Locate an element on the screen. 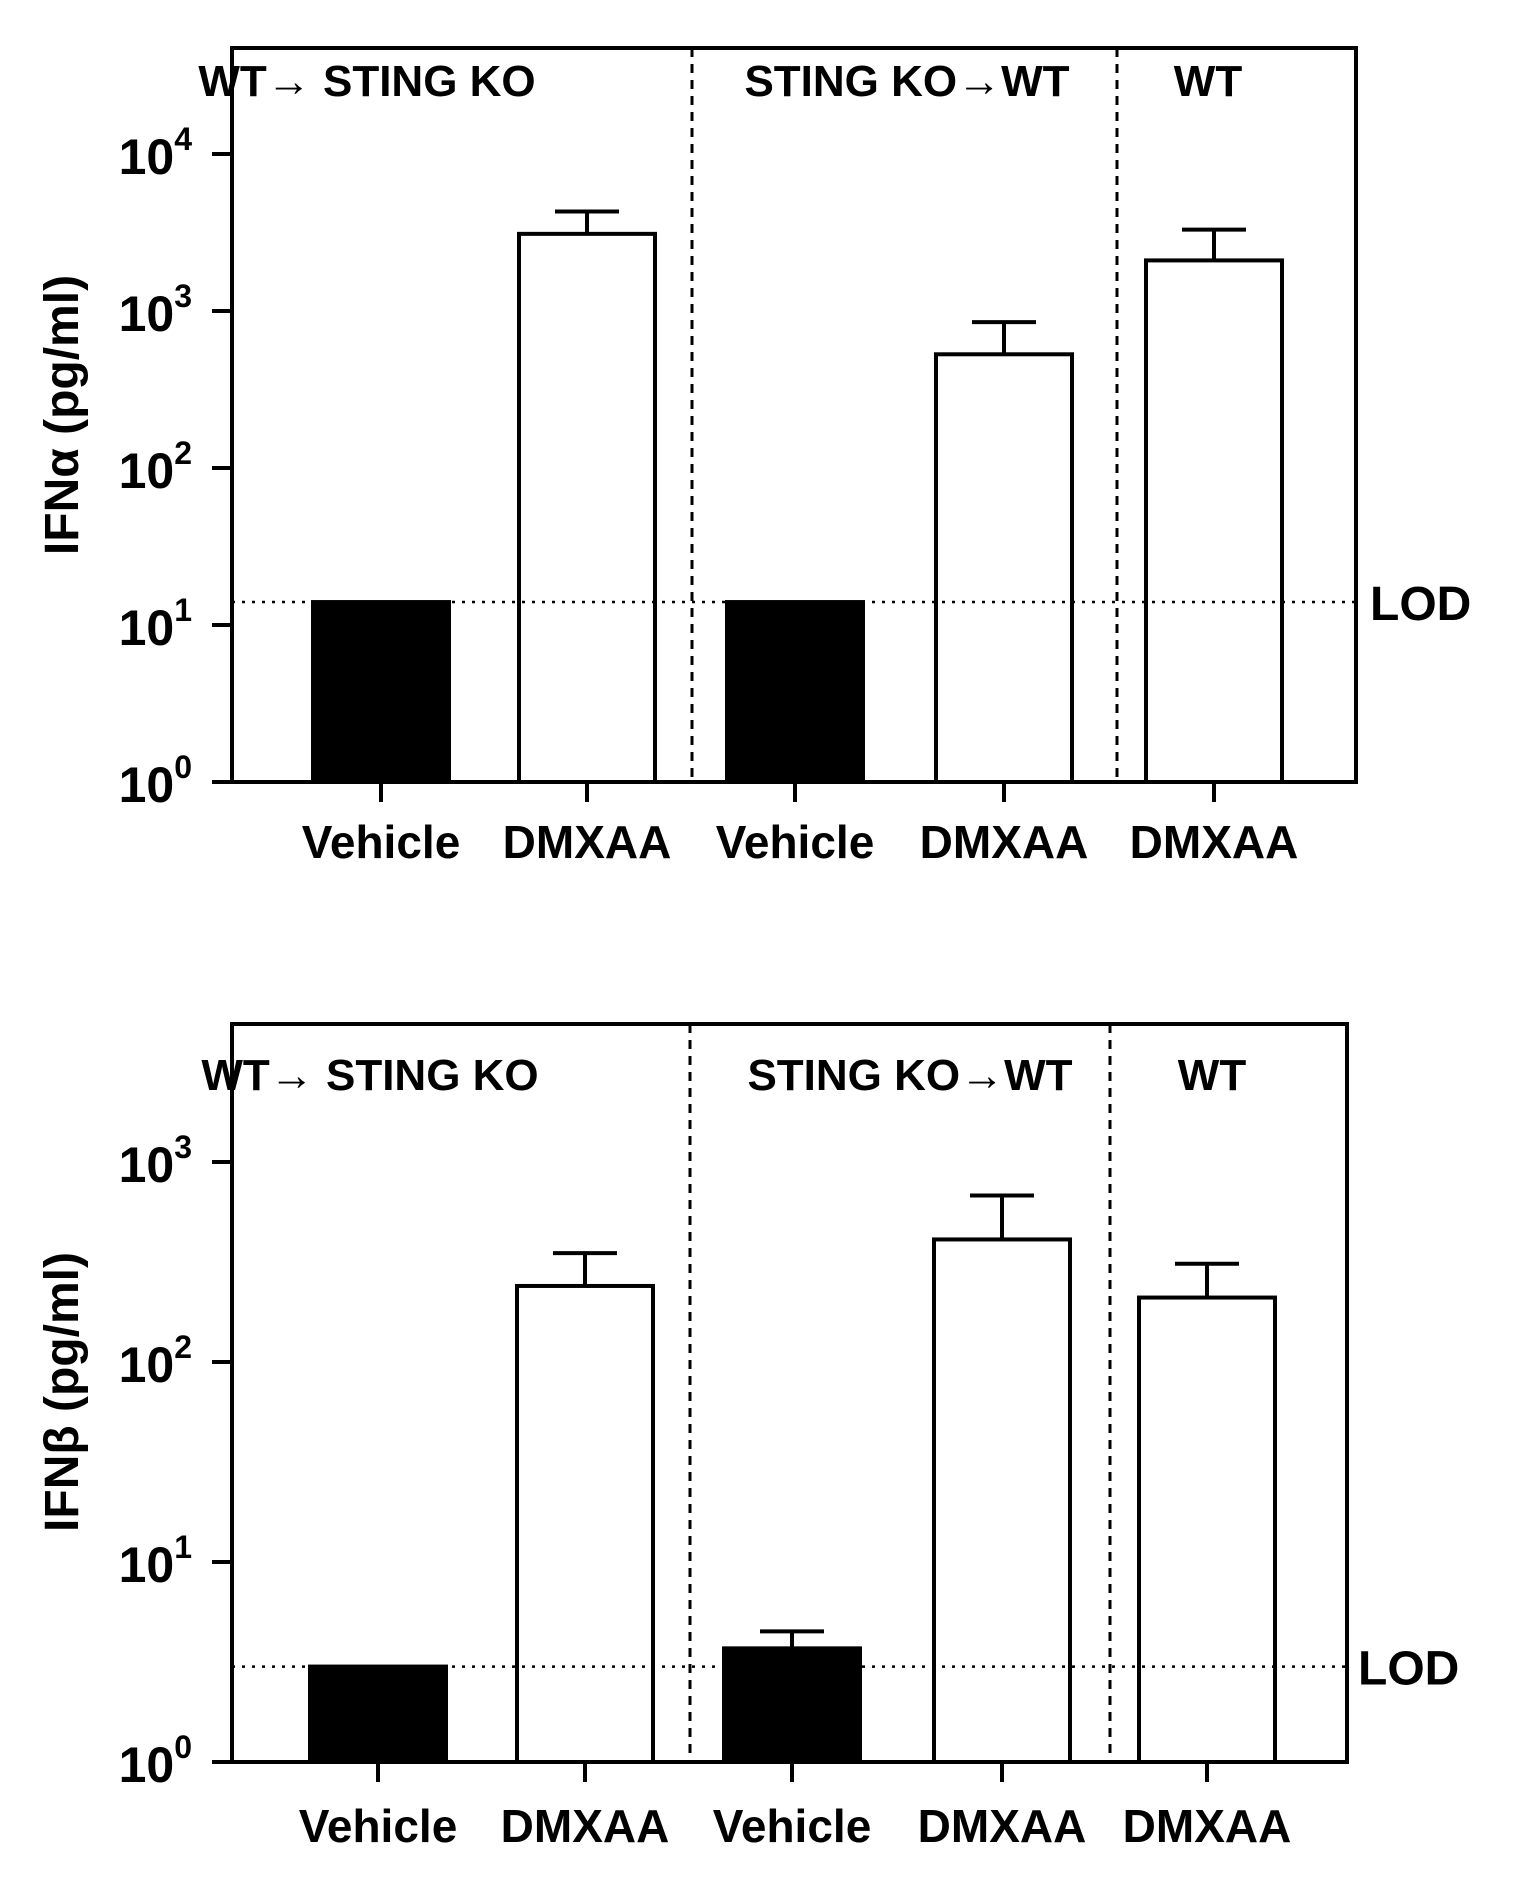 The height and width of the screenshot is (1894, 1531). y-tick-label: 10⁴ is located at coordinates (156, 153).